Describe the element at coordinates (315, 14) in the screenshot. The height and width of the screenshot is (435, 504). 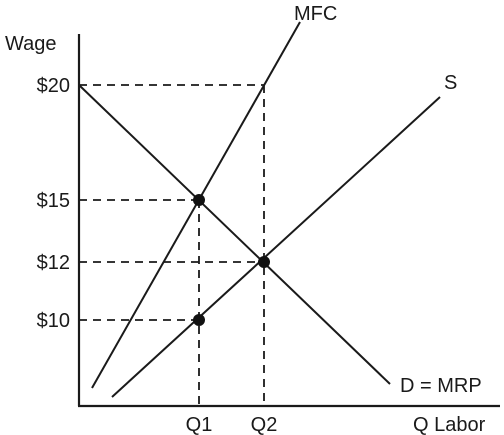
I see `mfc-label: MFC` at that location.